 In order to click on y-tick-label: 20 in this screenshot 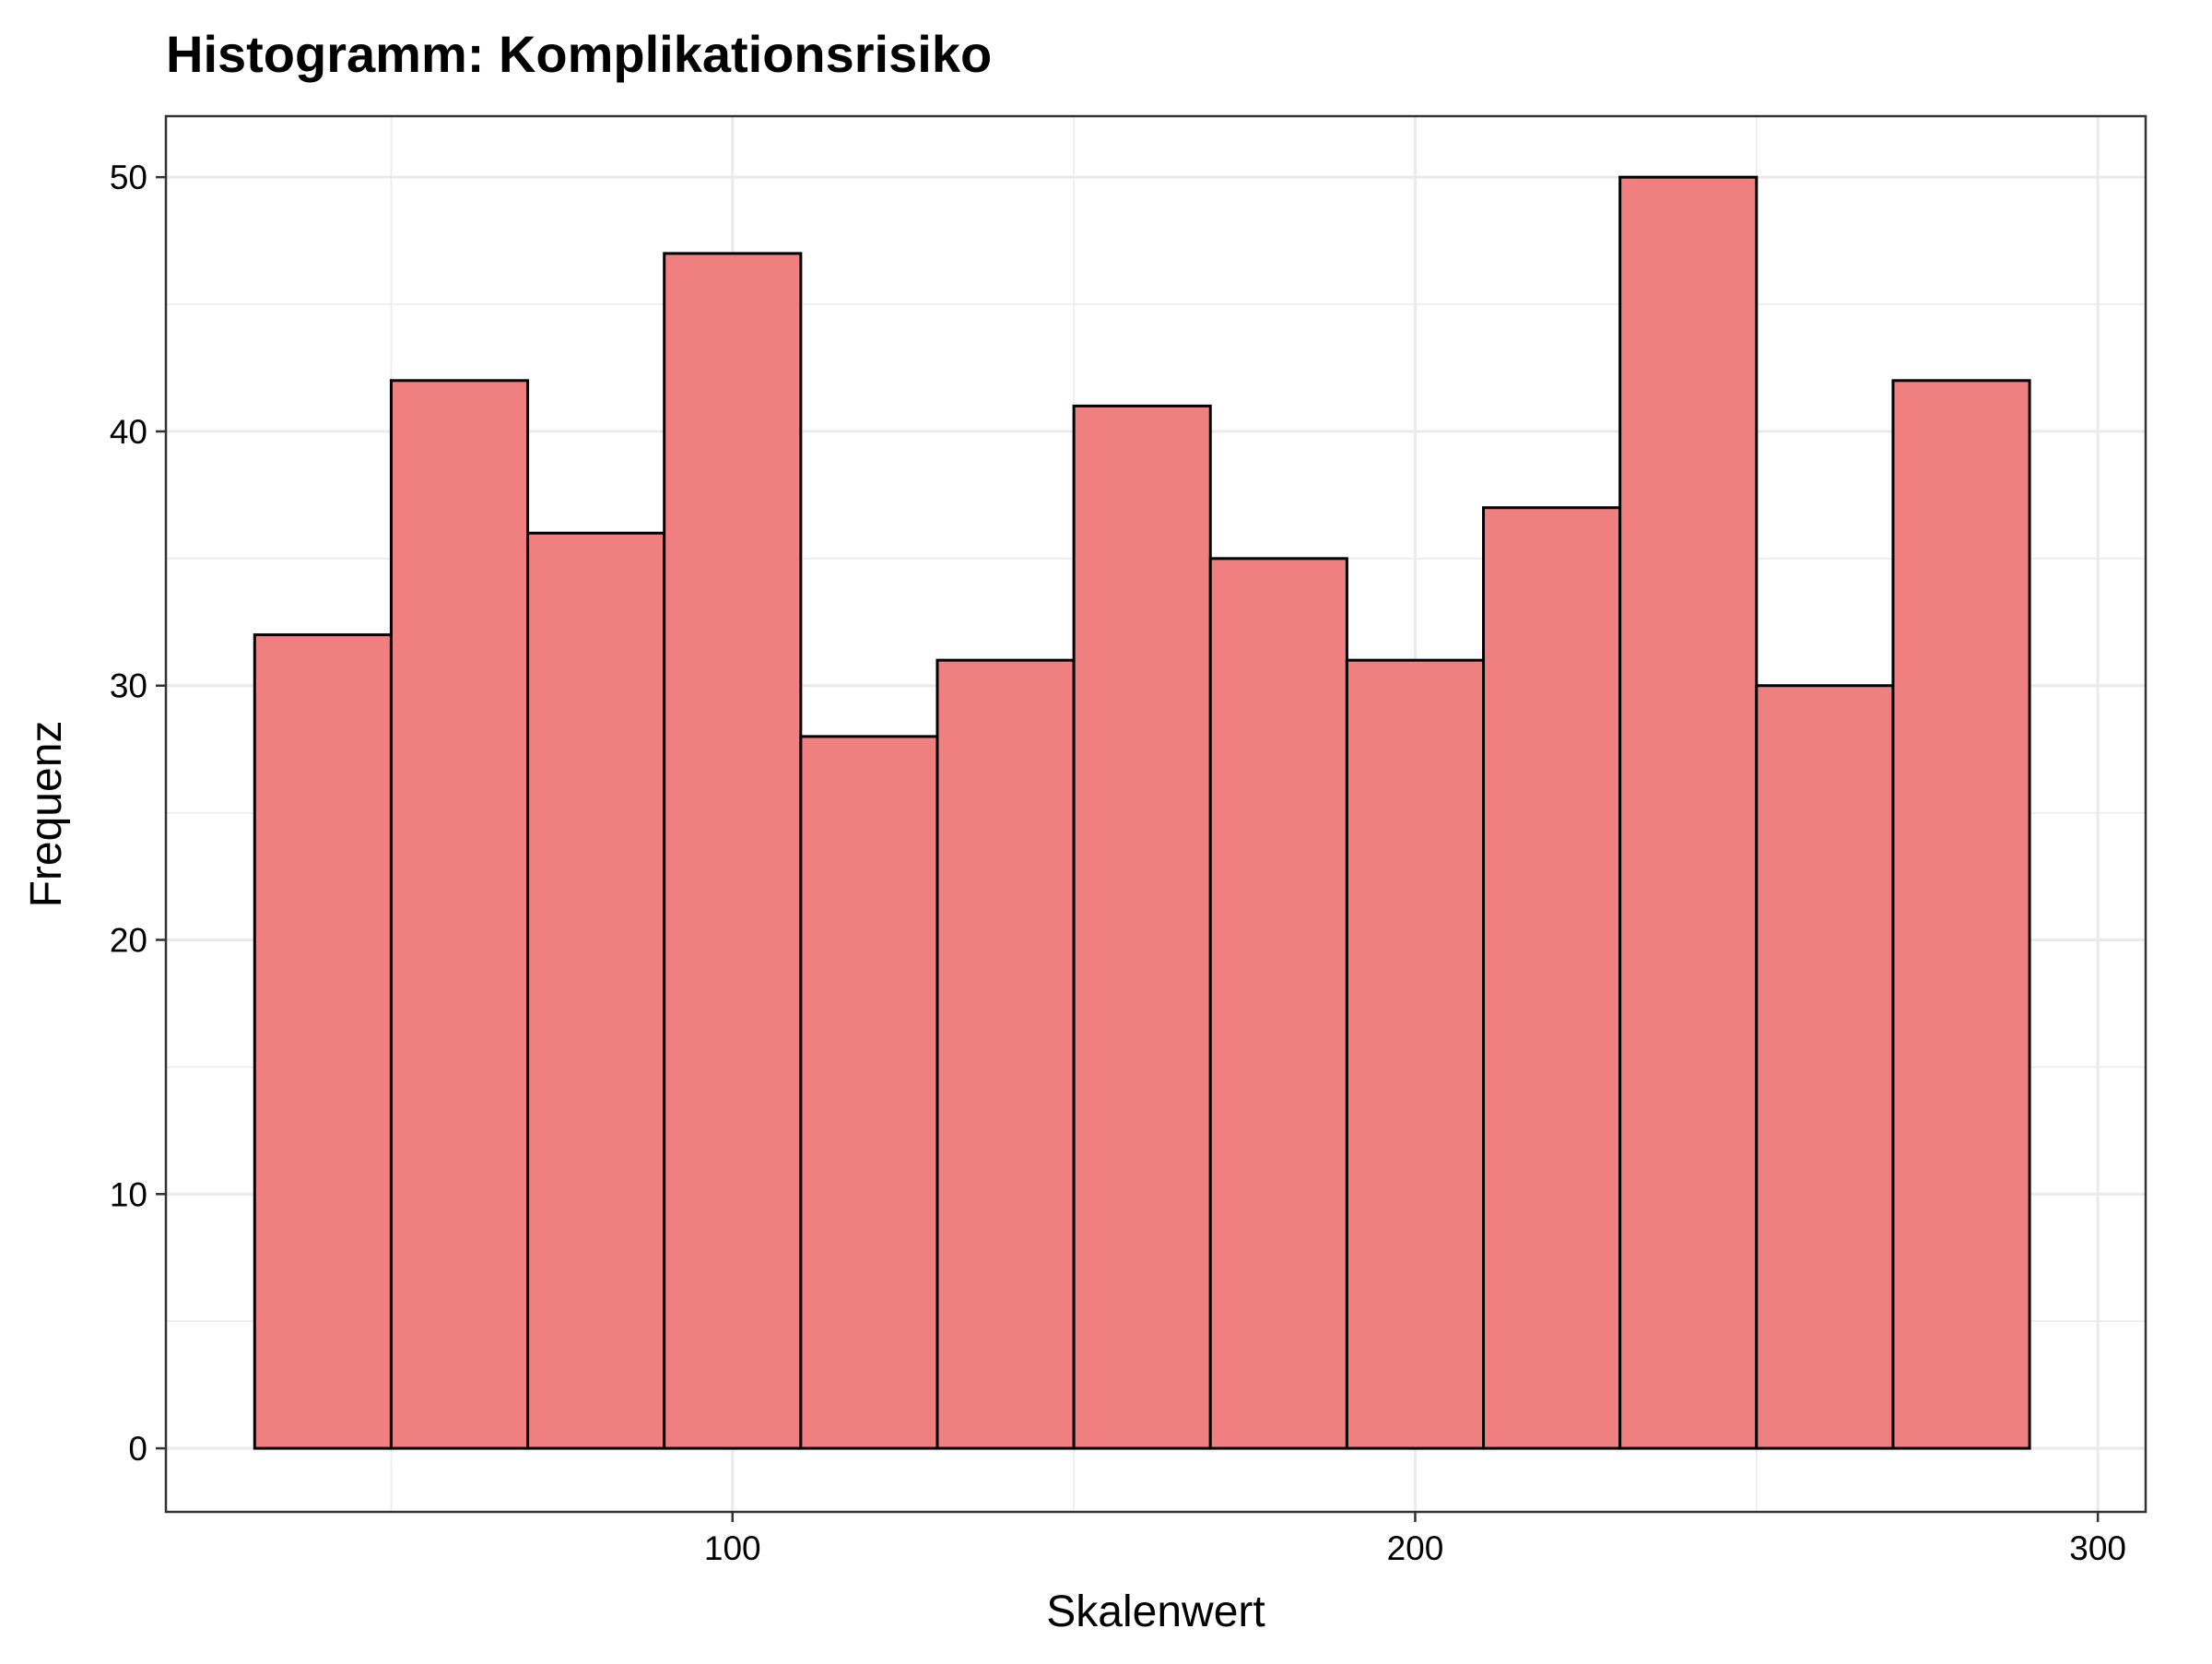, I will do `click(128, 941)`.